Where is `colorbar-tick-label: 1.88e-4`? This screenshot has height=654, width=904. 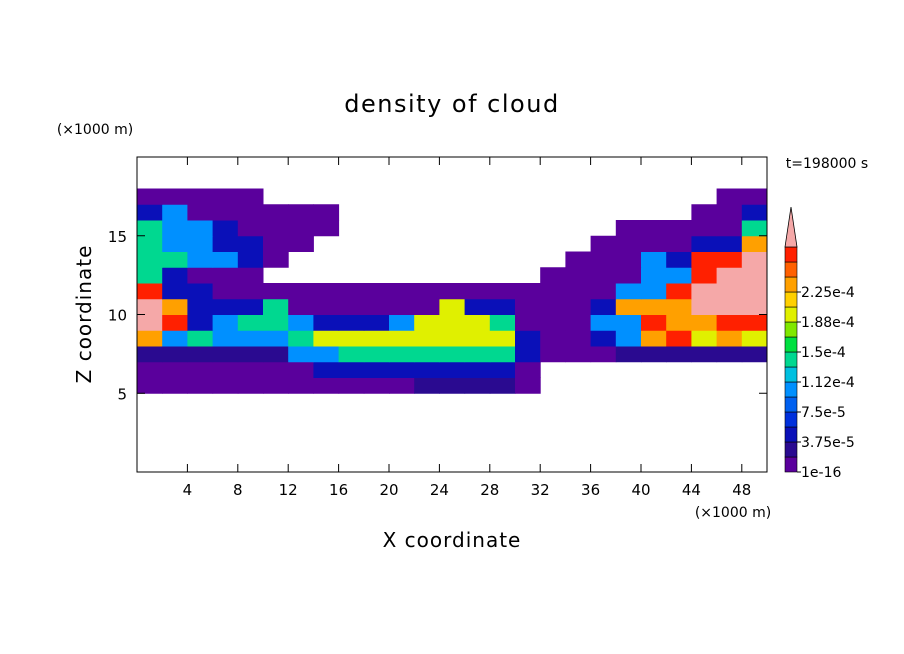
colorbar-tick-label: 1.88e-4 is located at coordinates (828, 323).